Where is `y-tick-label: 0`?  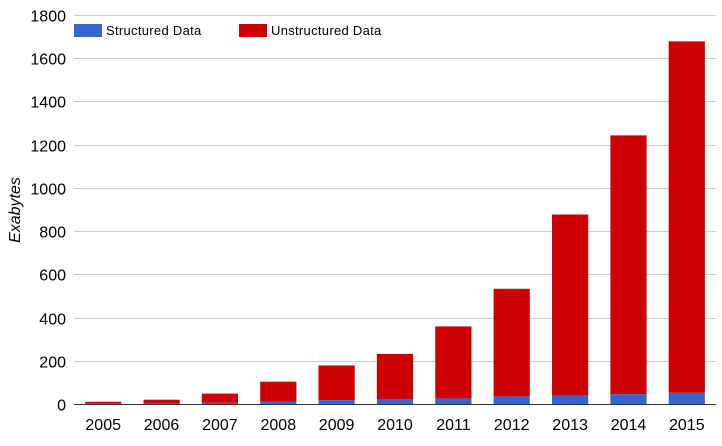 y-tick-label: 0 is located at coordinates (61, 406).